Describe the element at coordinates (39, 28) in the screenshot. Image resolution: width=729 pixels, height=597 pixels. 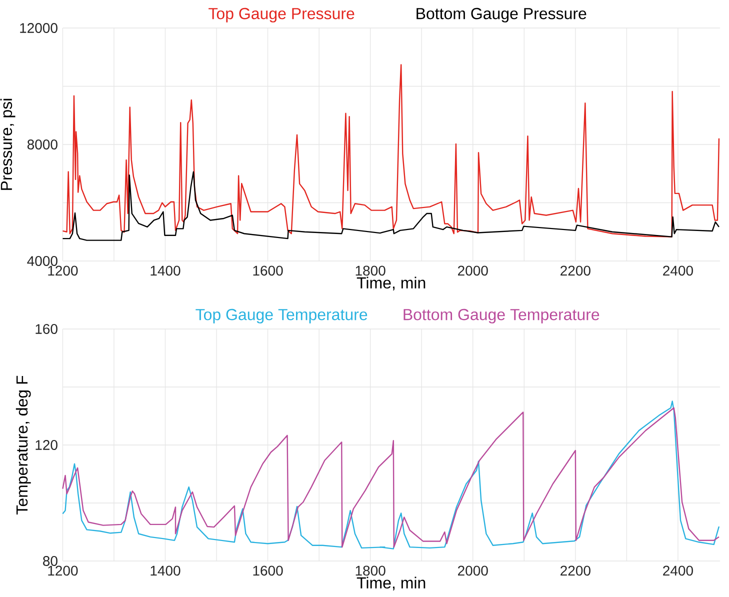
I see `y-tick-label: 12000` at that location.